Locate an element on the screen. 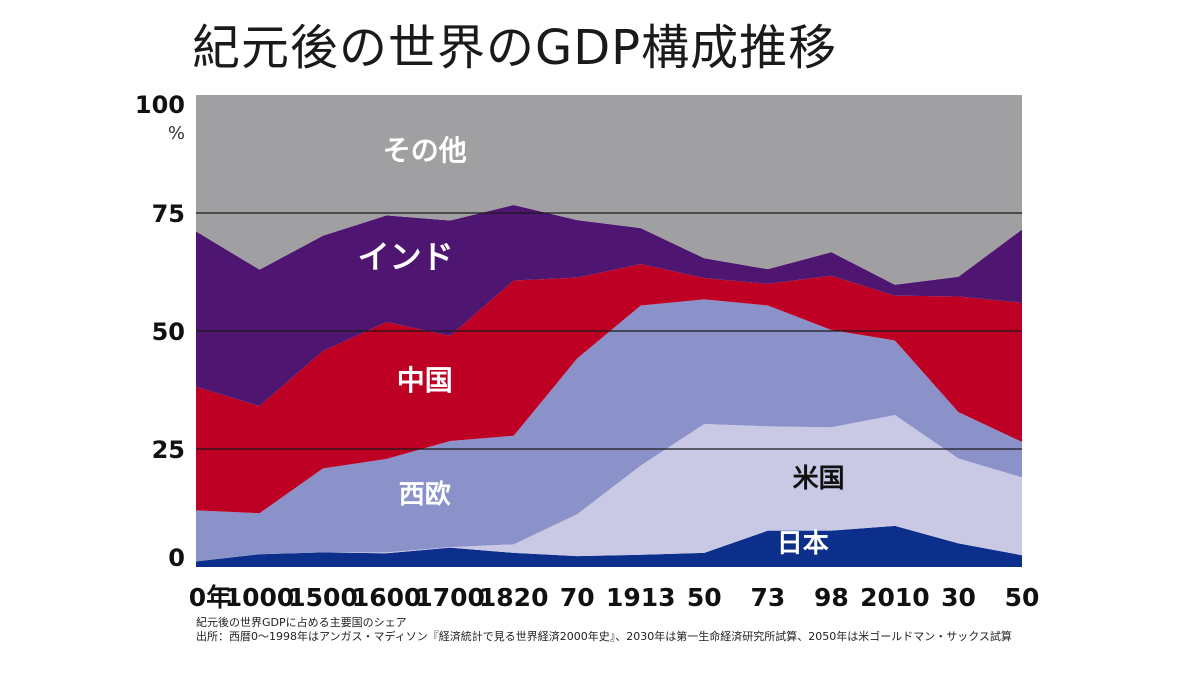 The image size is (1200, 678). series-label-5: その他 is located at coordinates (425, 150).